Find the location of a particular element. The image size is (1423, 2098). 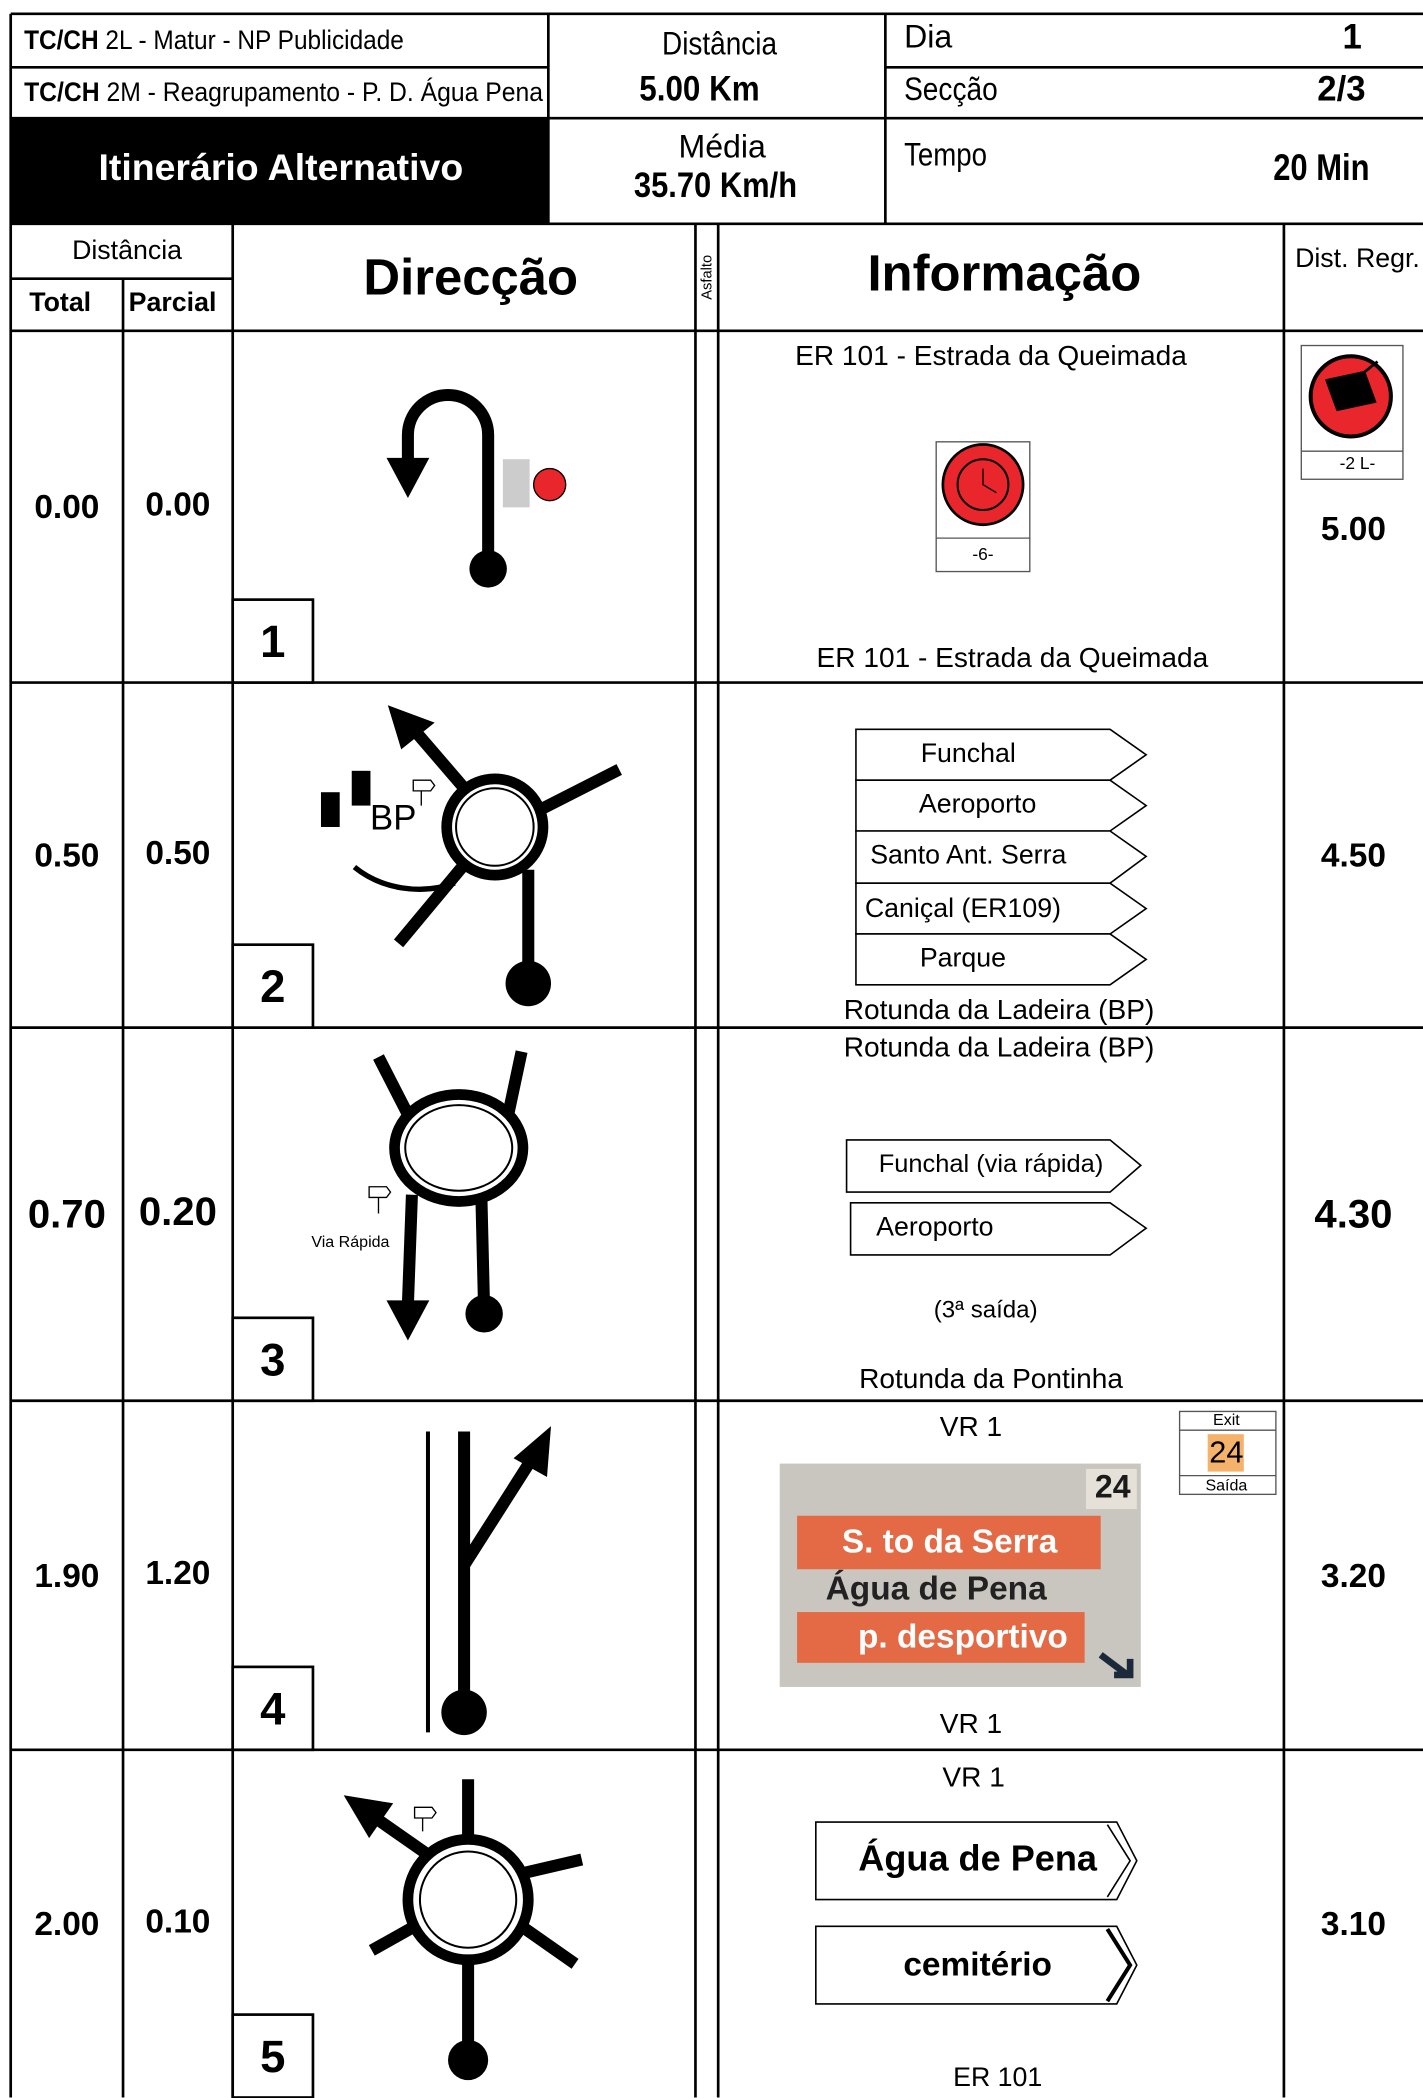

label: Dia is located at coordinates (928, 37).